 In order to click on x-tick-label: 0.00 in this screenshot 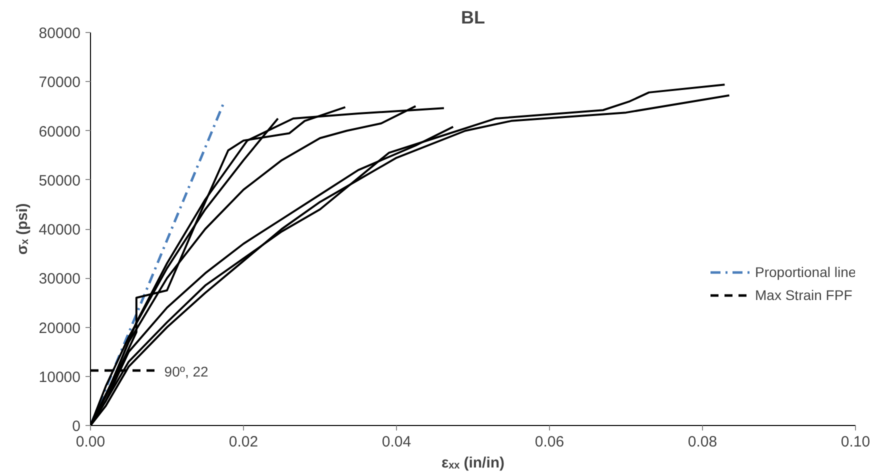, I will do `click(91, 442)`.